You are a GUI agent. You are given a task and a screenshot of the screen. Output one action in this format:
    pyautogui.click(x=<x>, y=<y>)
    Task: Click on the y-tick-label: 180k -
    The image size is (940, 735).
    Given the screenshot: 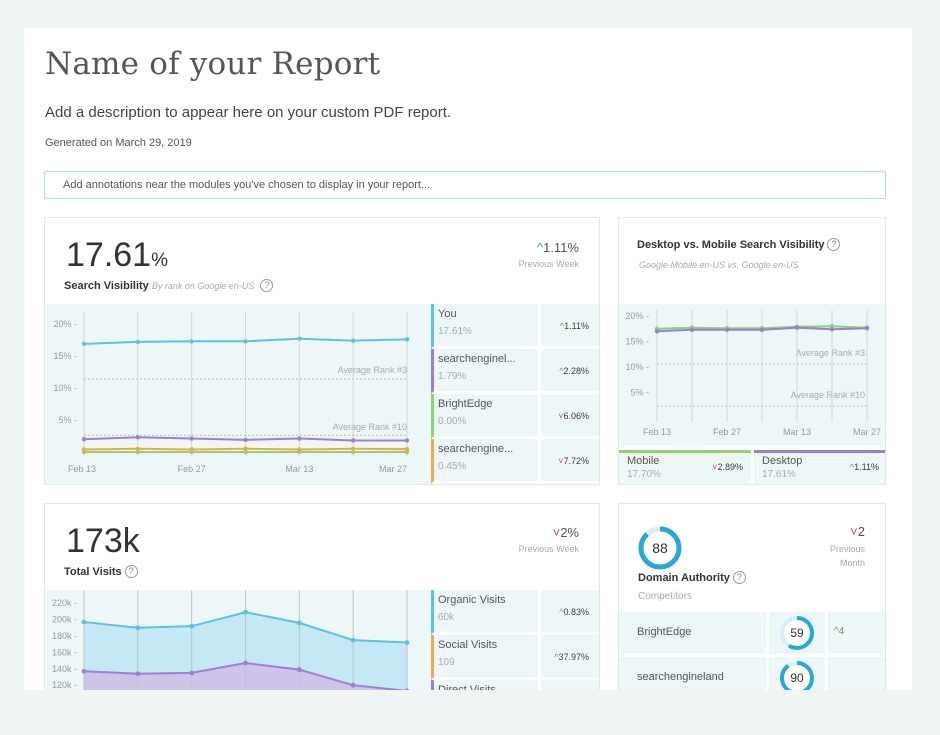 What is the action you would take?
    pyautogui.click(x=64, y=636)
    